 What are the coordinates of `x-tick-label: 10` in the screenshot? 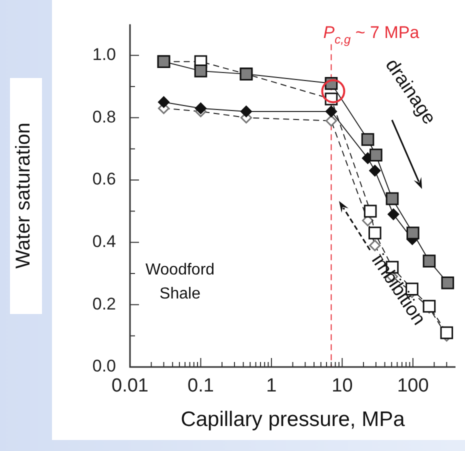 It's located at (342, 386).